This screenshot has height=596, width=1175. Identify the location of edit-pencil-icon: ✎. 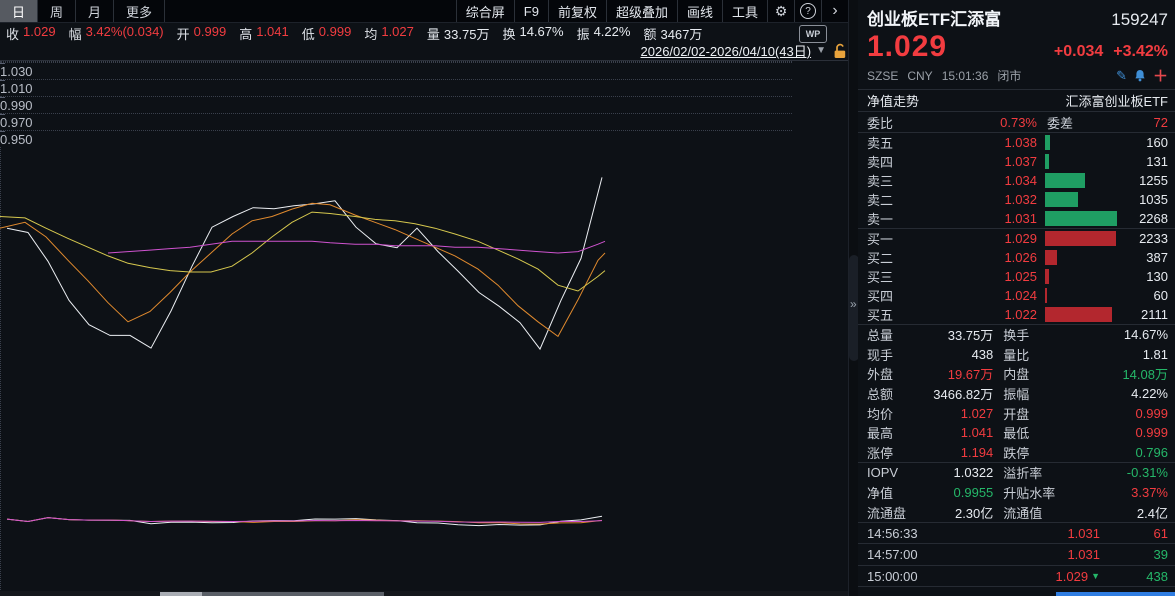
(1121, 75).